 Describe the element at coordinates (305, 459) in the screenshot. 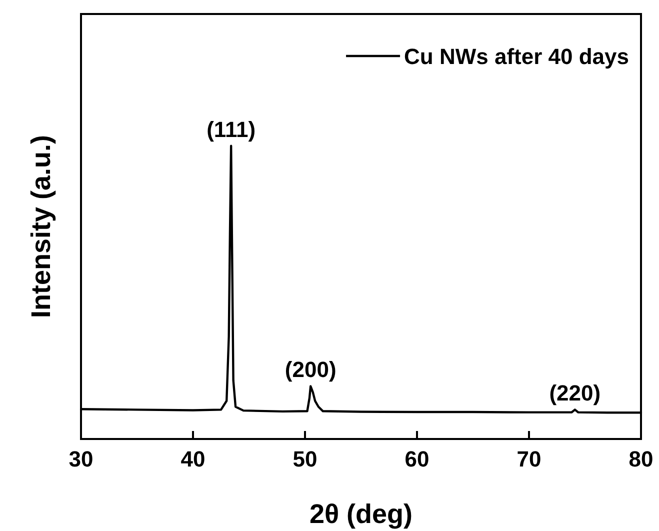

I see `x-tick-label: 50` at that location.